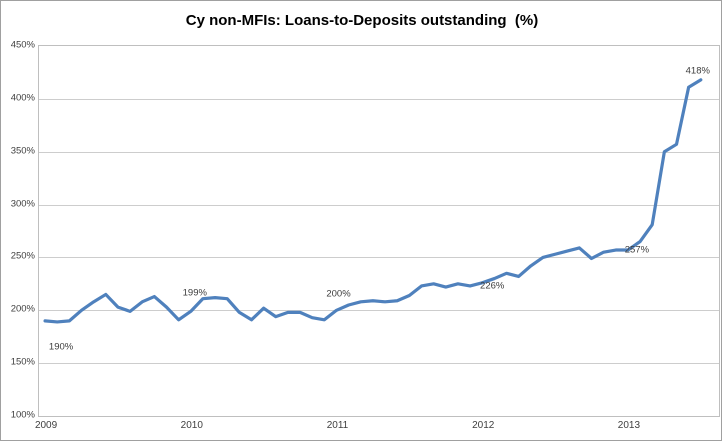  I want to click on y-axis-label: 250%, so click(22, 256).